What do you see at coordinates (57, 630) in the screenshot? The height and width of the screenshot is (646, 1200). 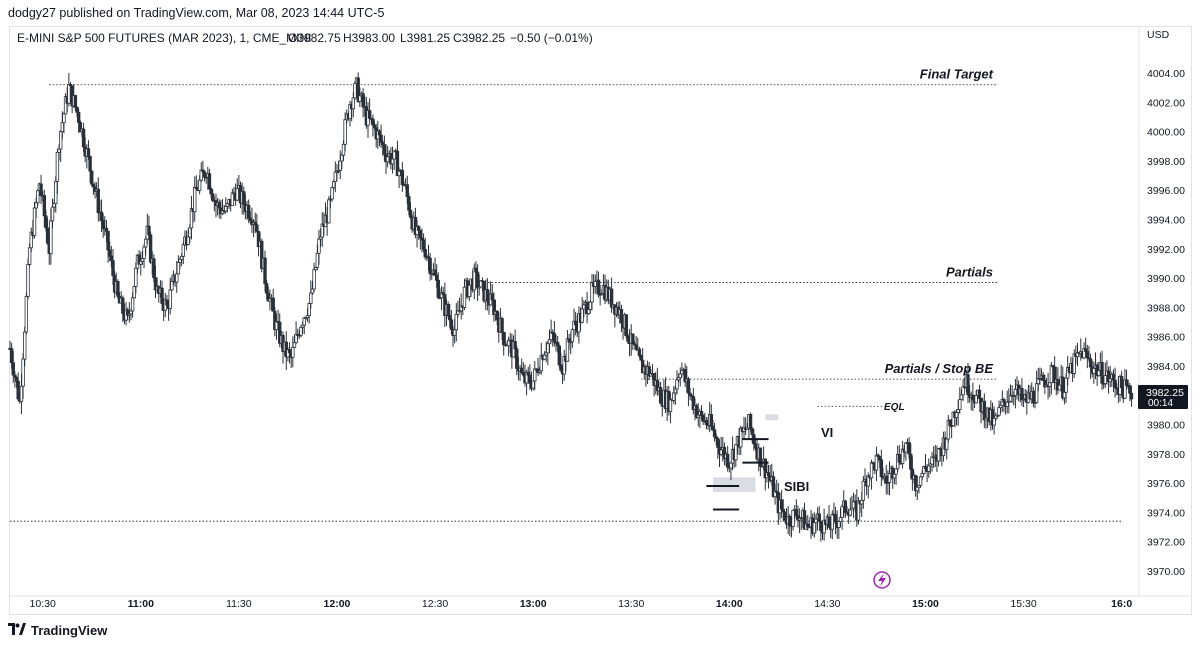 I see `tradingview-logo: TradingView` at bounding box center [57, 630].